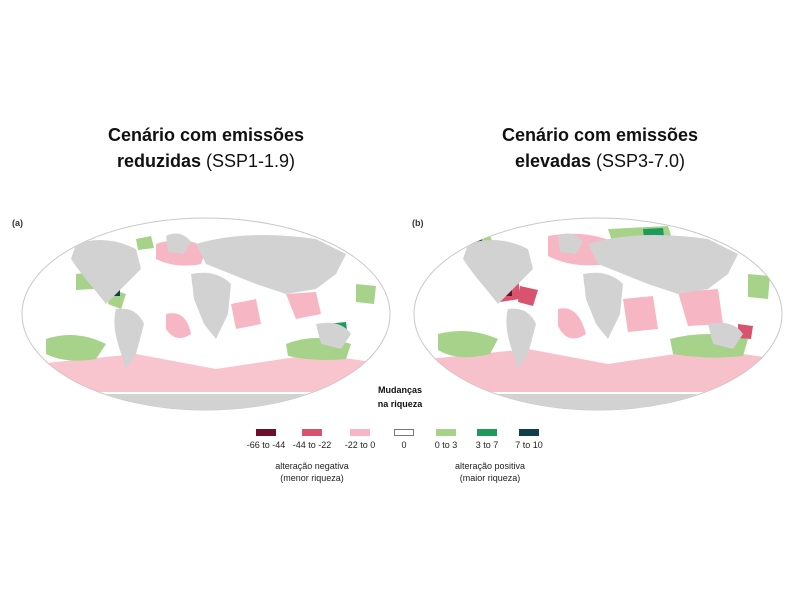 The width and height of the screenshot is (800, 600). I want to click on panel-b-title-line1: Cenário com emissões, so click(600, 135).